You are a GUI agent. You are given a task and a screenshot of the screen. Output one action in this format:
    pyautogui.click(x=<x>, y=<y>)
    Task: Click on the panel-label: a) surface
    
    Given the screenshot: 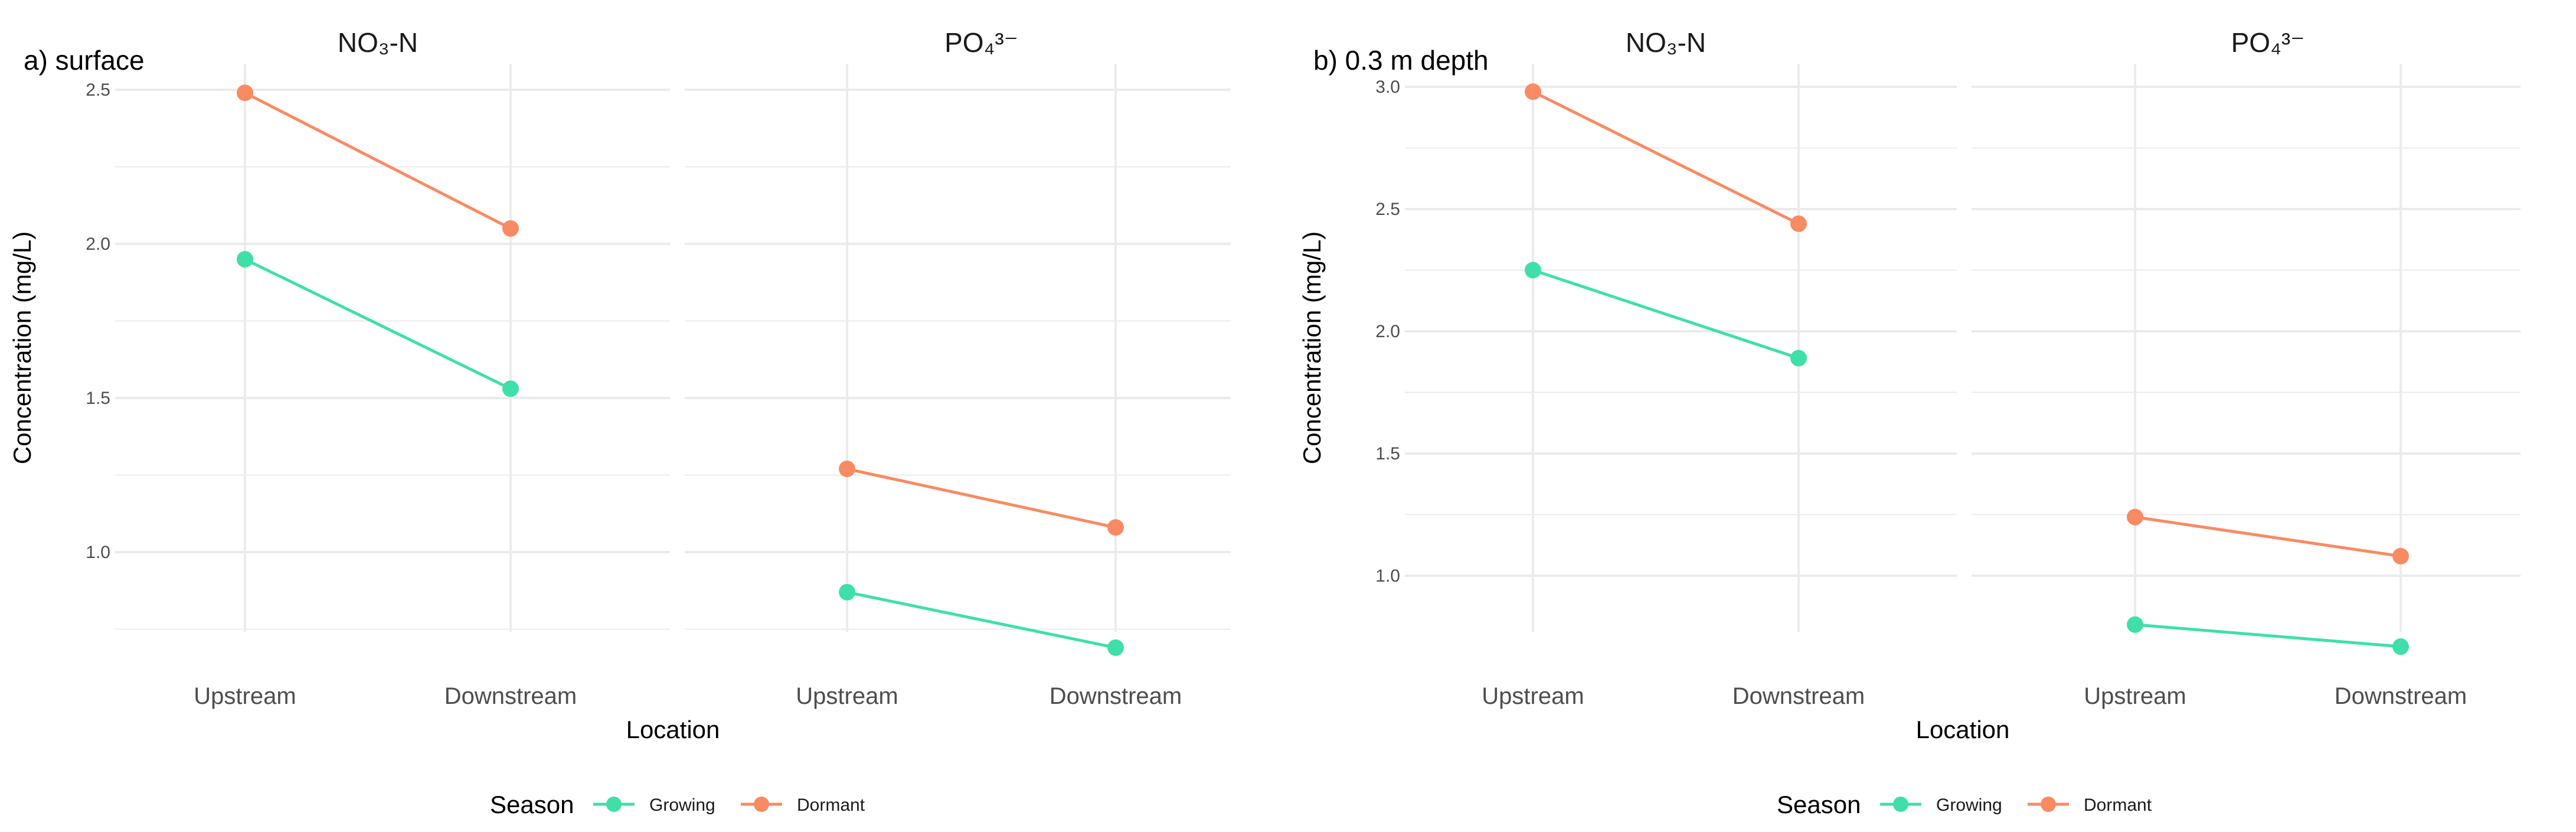 What is the action you would take?
    pyautogui.click(x=84, y=60)
    